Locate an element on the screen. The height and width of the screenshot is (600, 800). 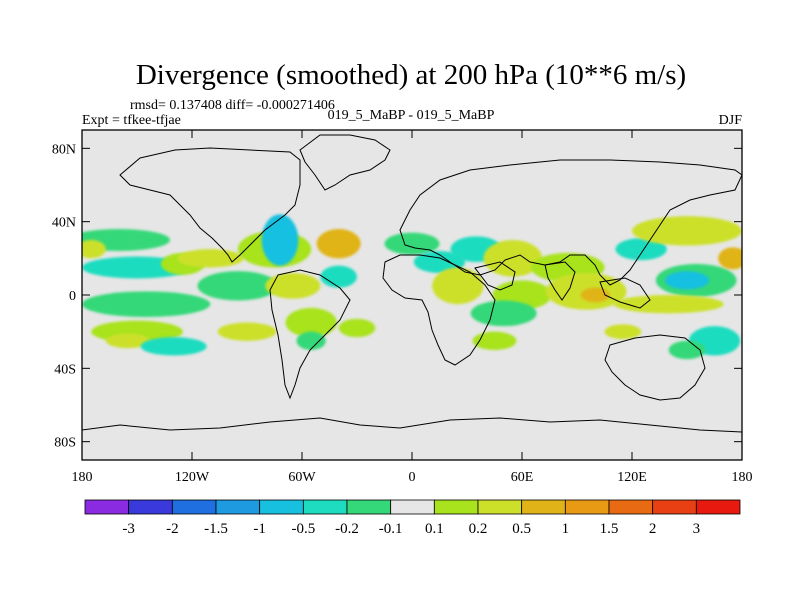
colorbar-label-11: 1.5 is located at coordinates (609, 529).